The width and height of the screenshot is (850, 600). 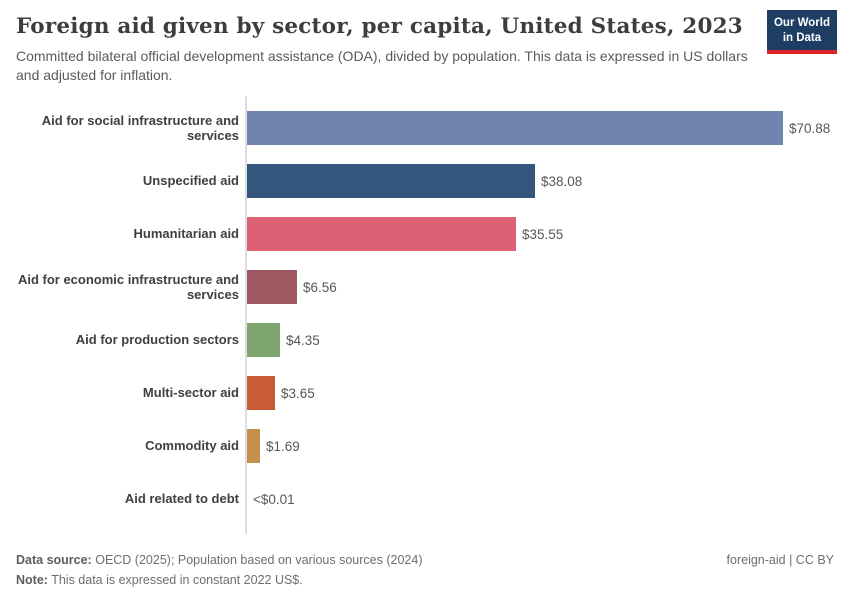 I want to click on chart-row: Unspecified aid $38.08, so click(x=425, y=181).